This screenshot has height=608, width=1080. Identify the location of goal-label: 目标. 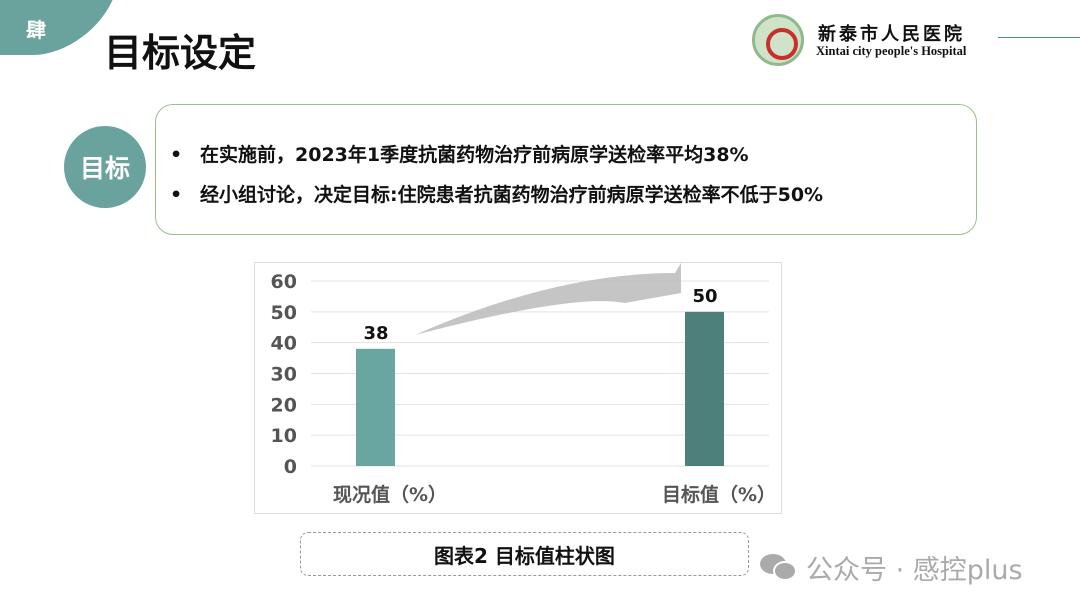
(105, 167).